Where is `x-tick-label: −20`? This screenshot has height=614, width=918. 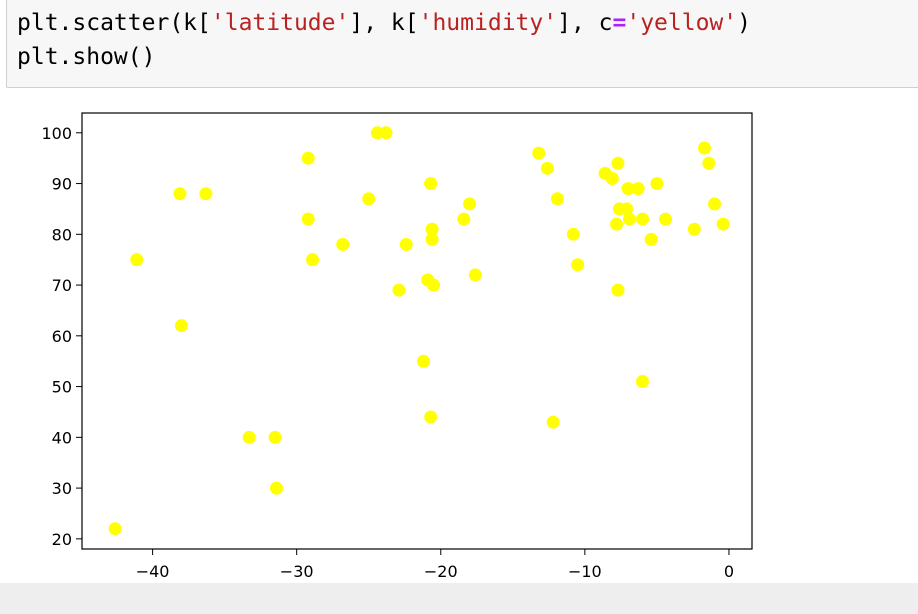 x-tick-label: −20 is located at coordinates (441, 571).